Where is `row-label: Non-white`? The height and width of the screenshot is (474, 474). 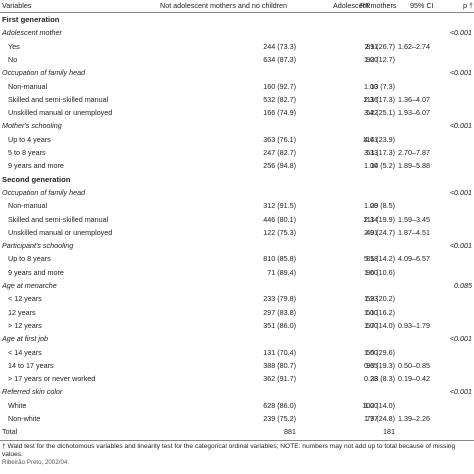 row-label: Non-white is located at coordinates (24, 418).